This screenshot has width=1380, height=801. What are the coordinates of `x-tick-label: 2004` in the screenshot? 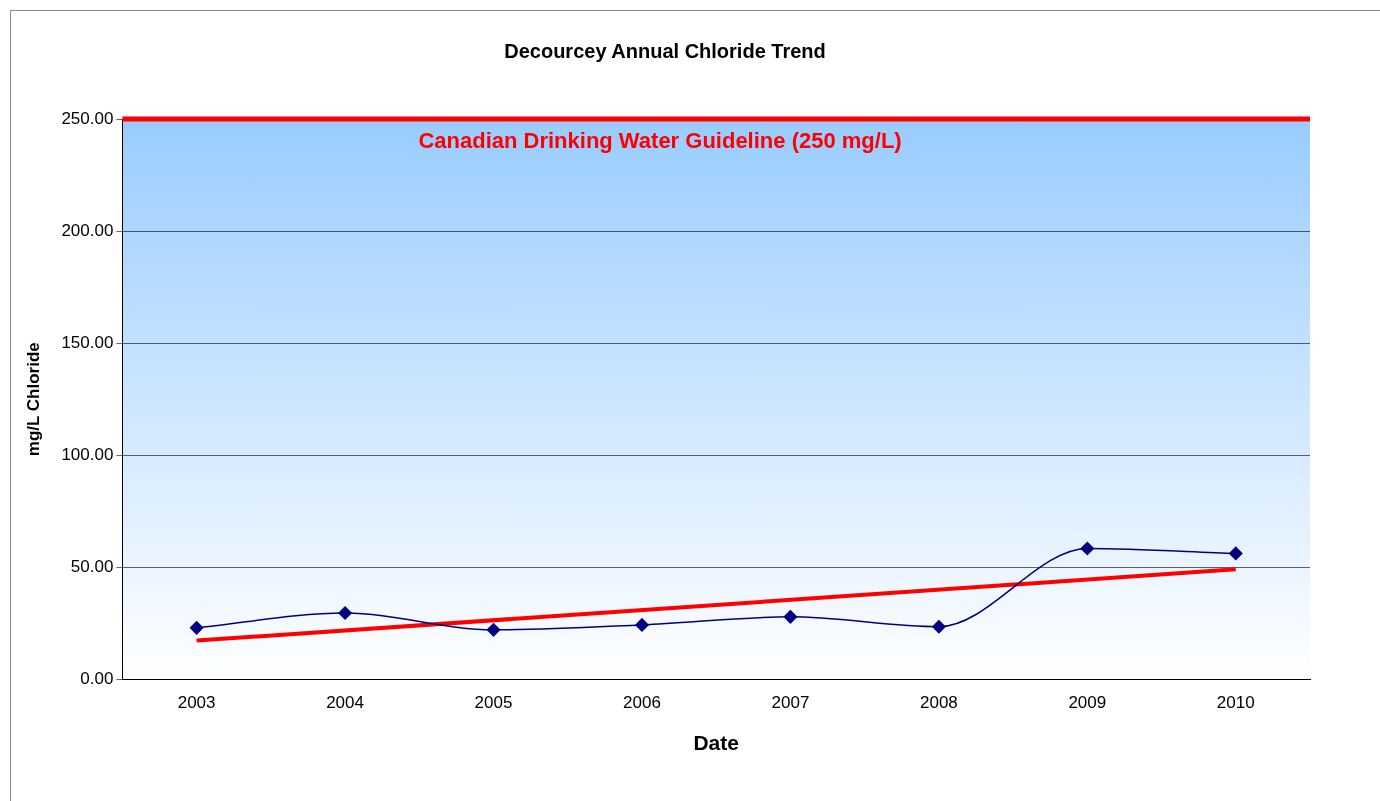 It's located at (345, 703).